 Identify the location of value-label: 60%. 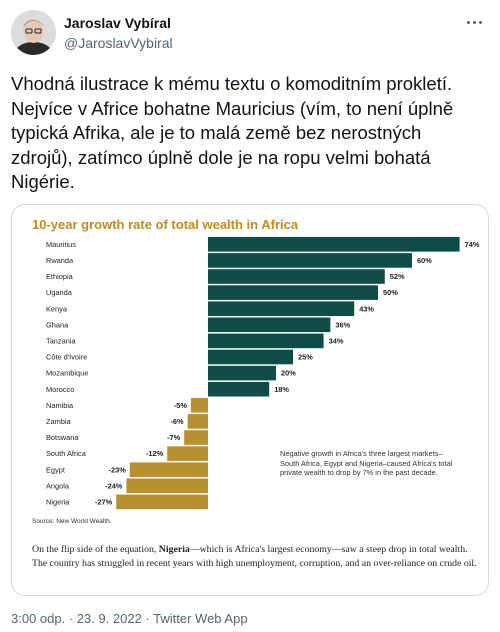
(424, 260).